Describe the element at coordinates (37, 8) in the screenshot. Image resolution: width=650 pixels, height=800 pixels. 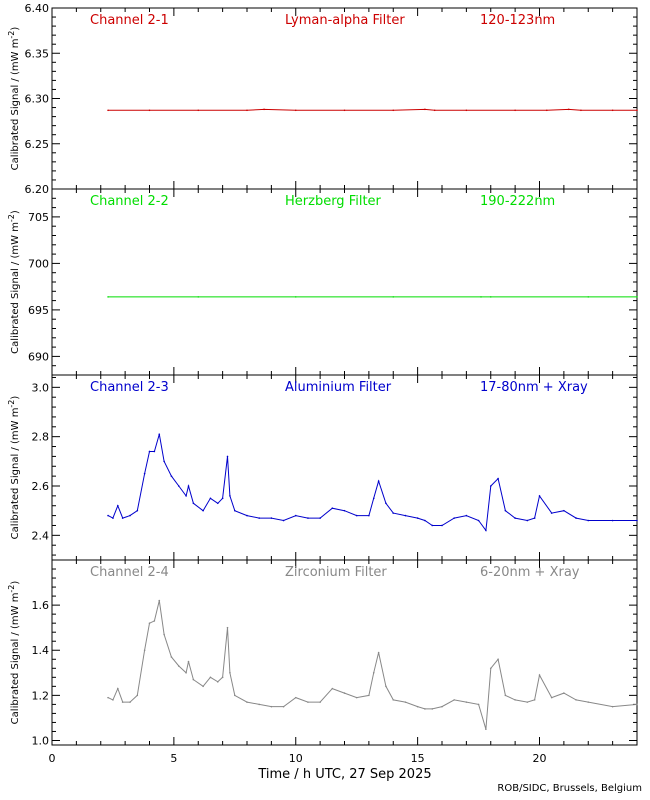
I see `y-tick-label: 6.40` at that location.